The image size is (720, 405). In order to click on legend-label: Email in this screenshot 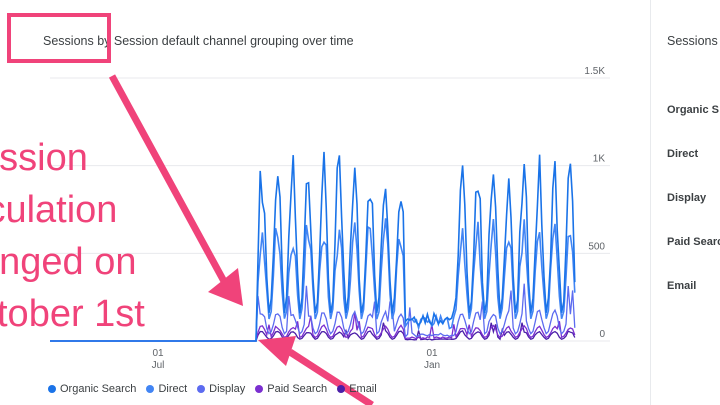, I will do `click(363, 389)`.